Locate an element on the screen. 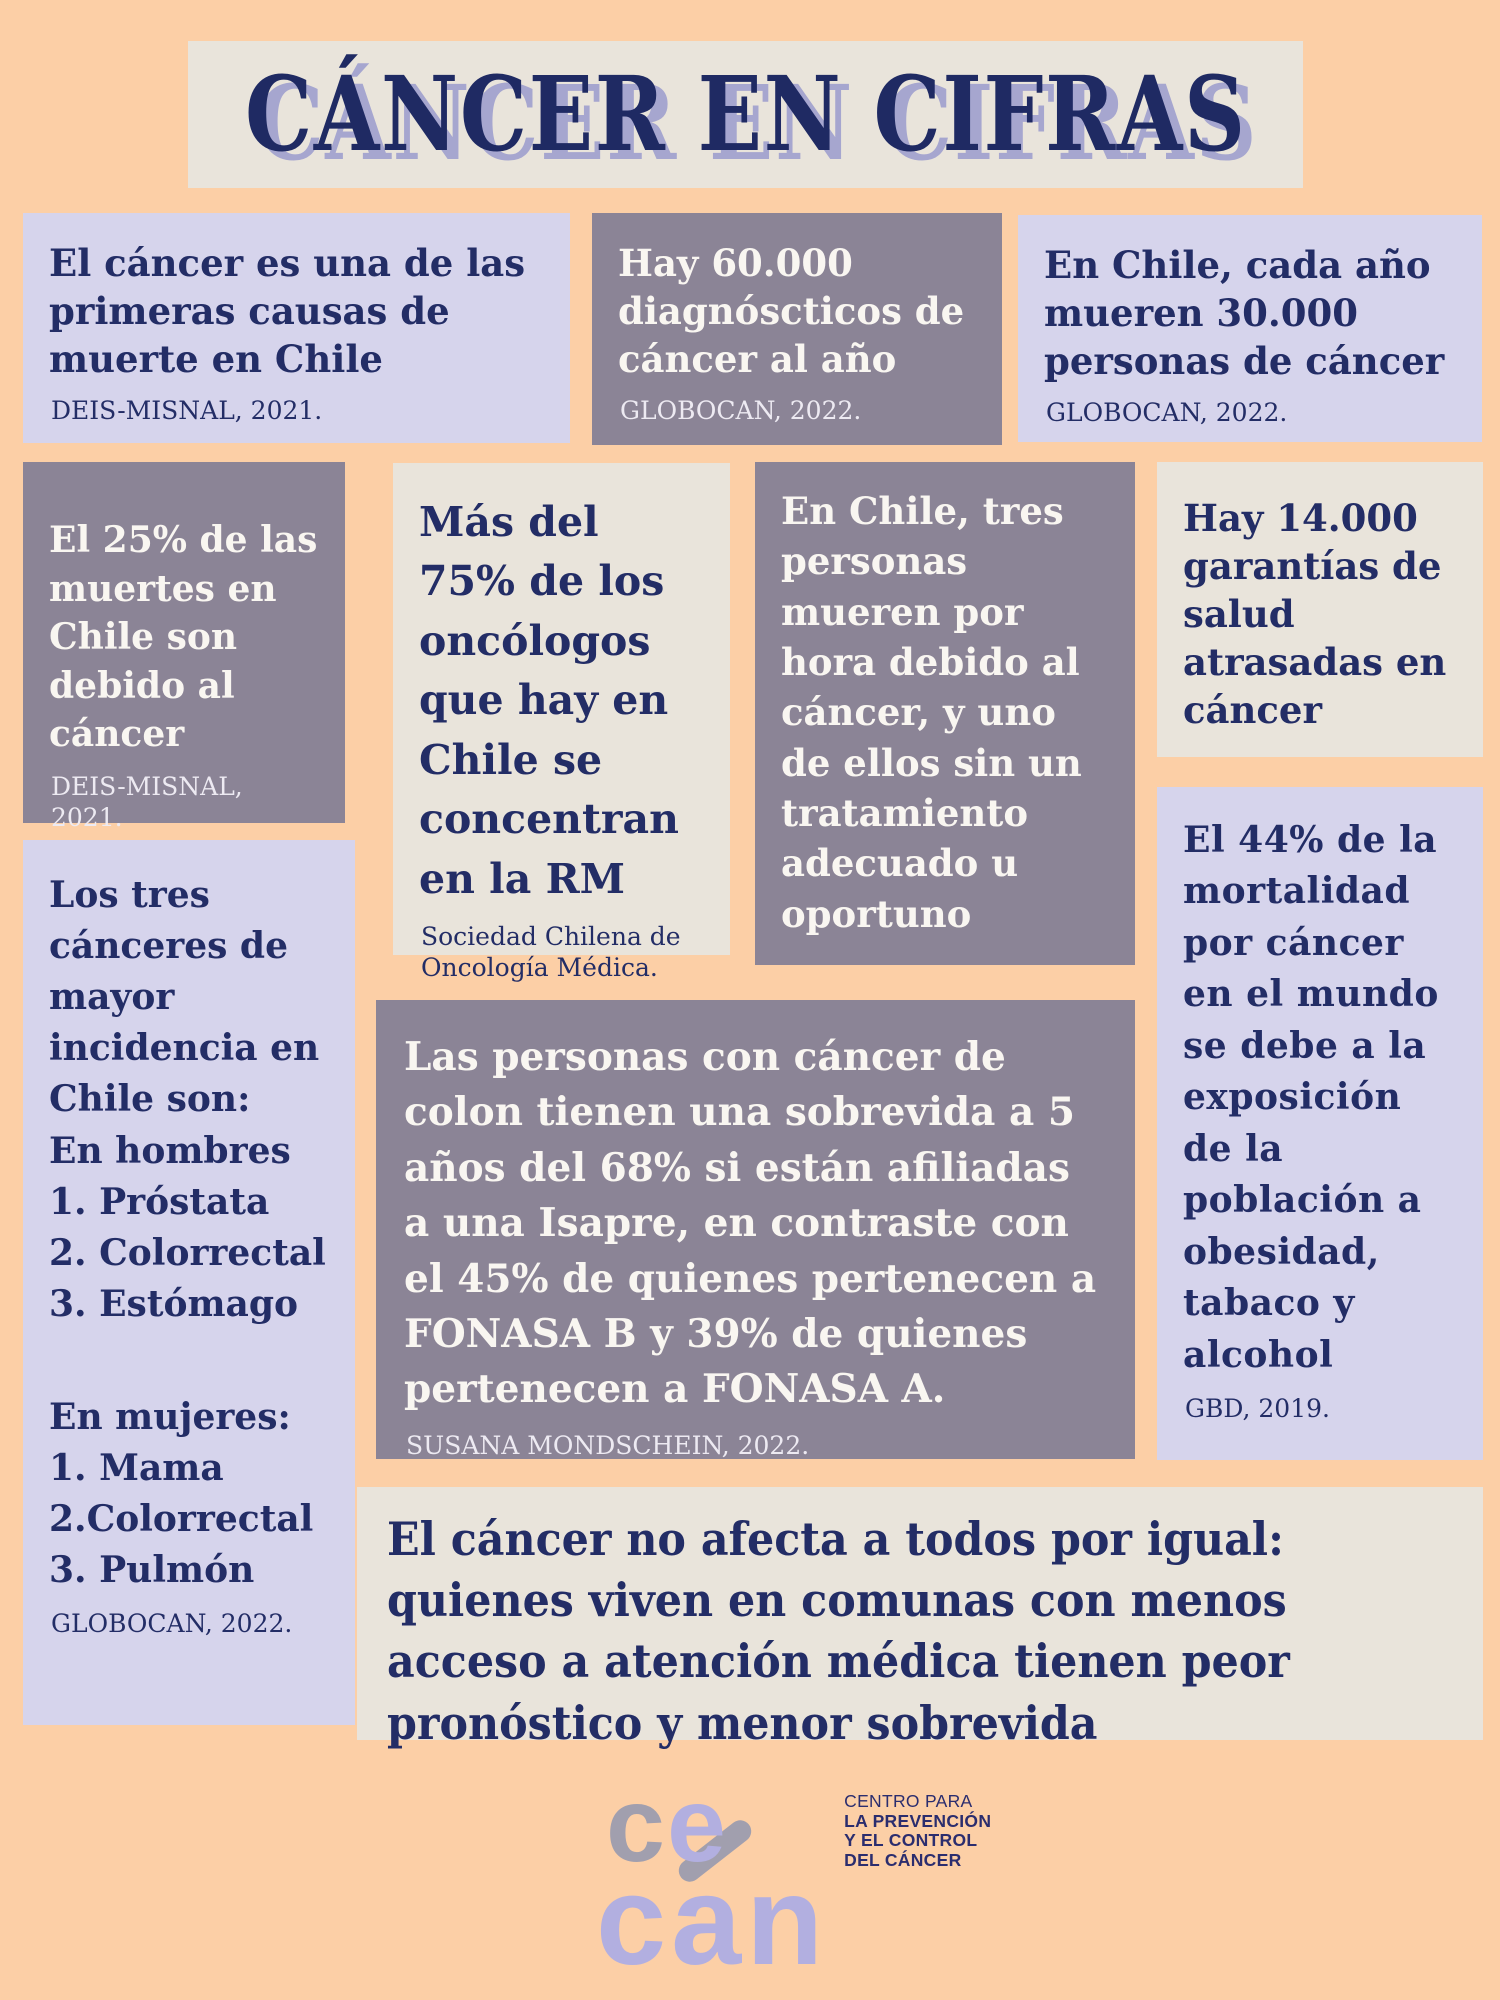  list-item: 1. Mama is located at coordinates (136, 1468).